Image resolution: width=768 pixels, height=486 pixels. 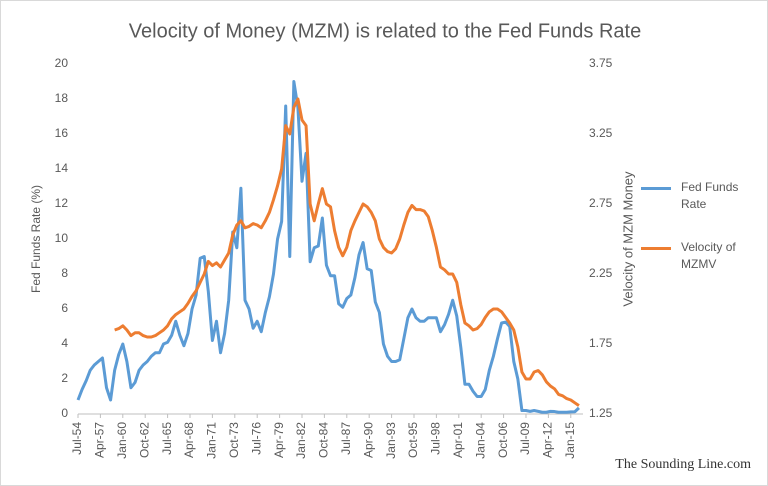 I want to click on y2-tick-label: 3.25, so click(x=601, y=133).